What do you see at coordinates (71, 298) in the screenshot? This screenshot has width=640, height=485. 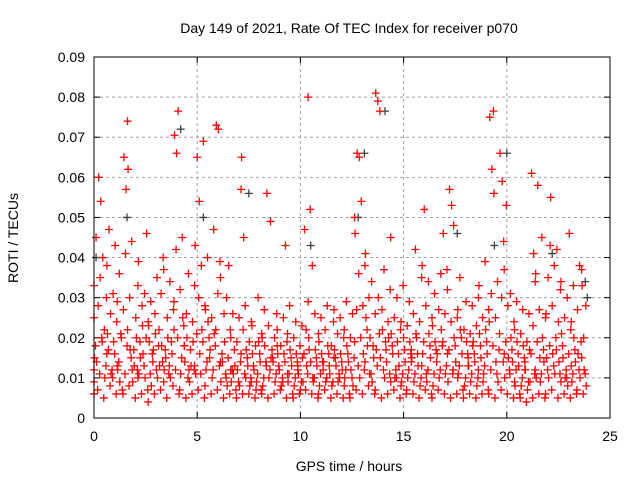 I see `y-tick-label: 0.03` at bounding box center [71, 298].